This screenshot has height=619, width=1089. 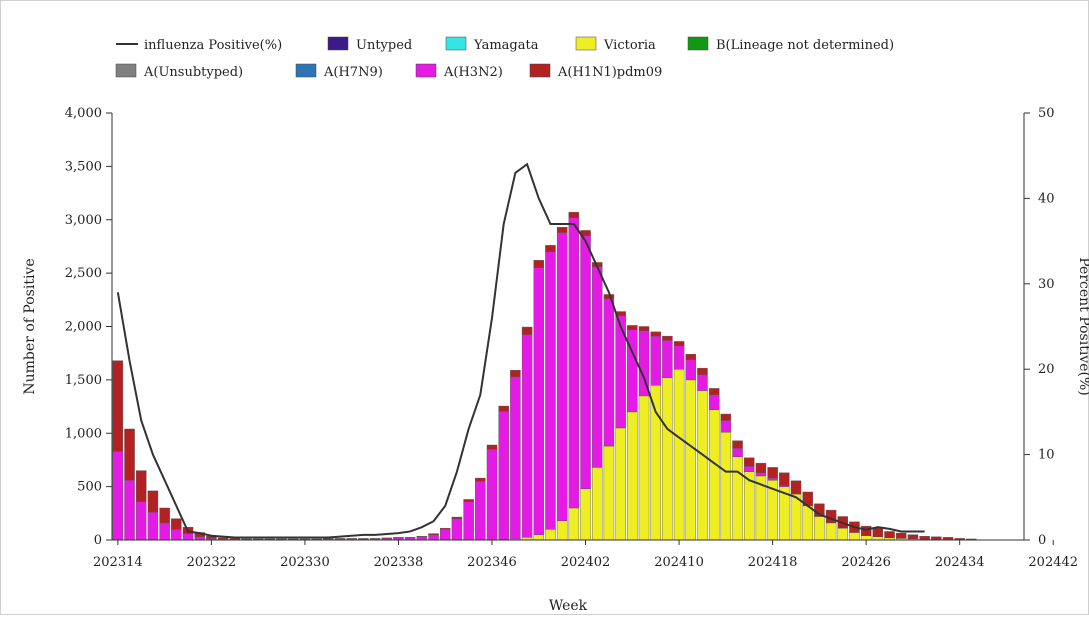 What do you see at coordinates (1046, 198) in the screenshot?
I see `y2-tick-label: 40` at bounding box center [1046, 198].